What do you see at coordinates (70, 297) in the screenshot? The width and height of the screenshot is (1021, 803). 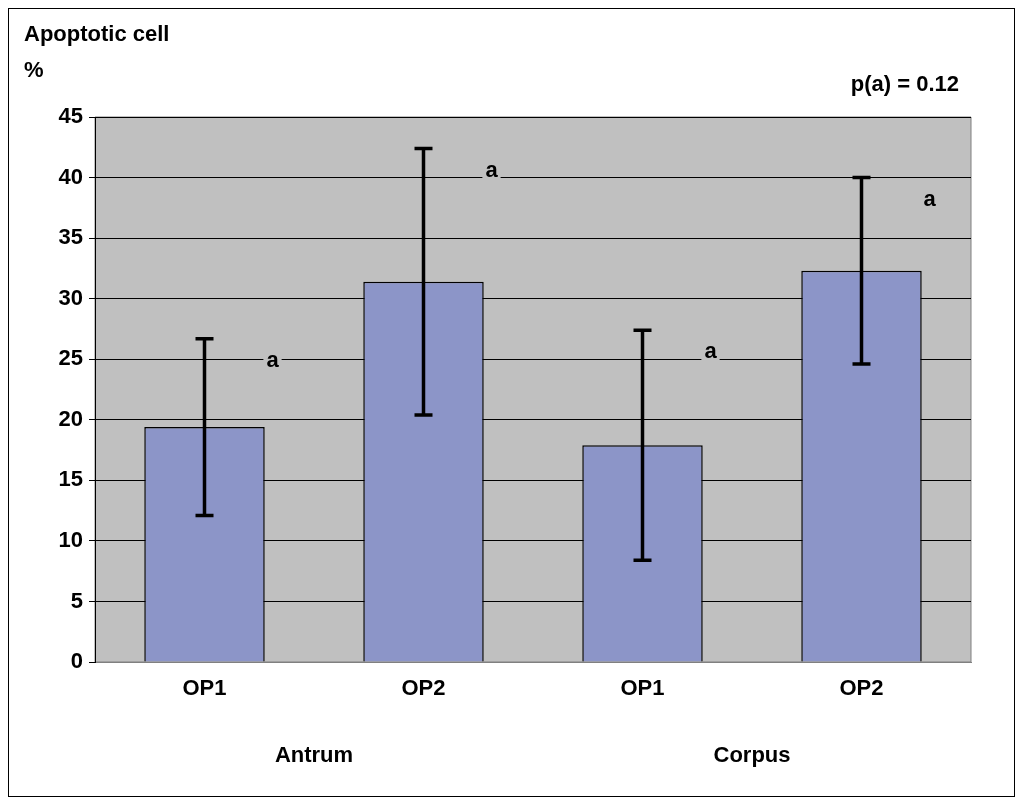 I see `y-tick-label: 30` at bounding box center [70, 297].